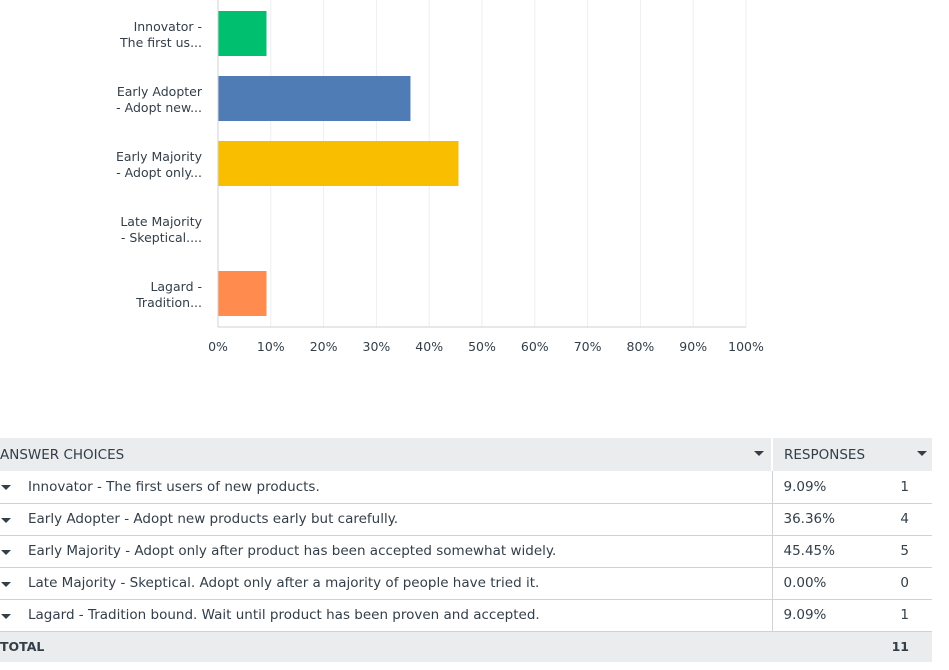 This screenshot has width=949, height=670. Describe the element at coordinates (641, 346) in the screenshot. I see `x-tick-label: 80%` at that location.